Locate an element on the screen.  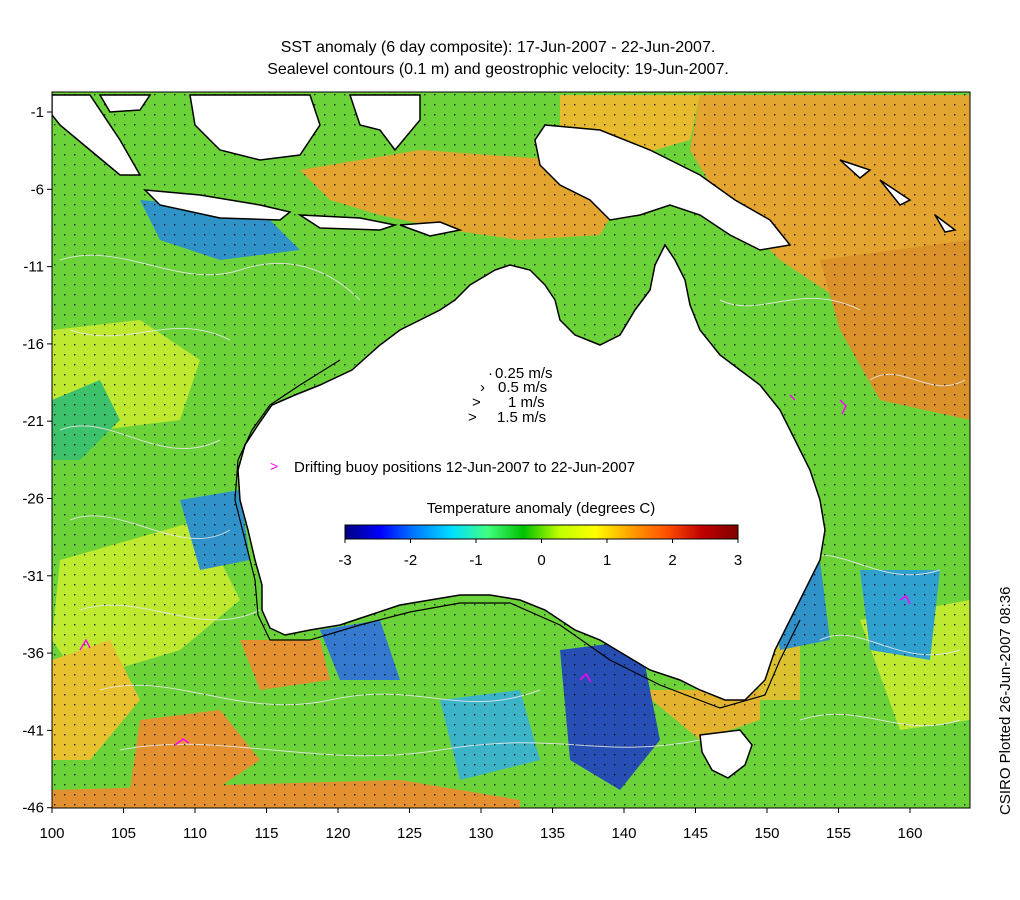
lon-tick-label: 160 is located at coordinates (909, 833).